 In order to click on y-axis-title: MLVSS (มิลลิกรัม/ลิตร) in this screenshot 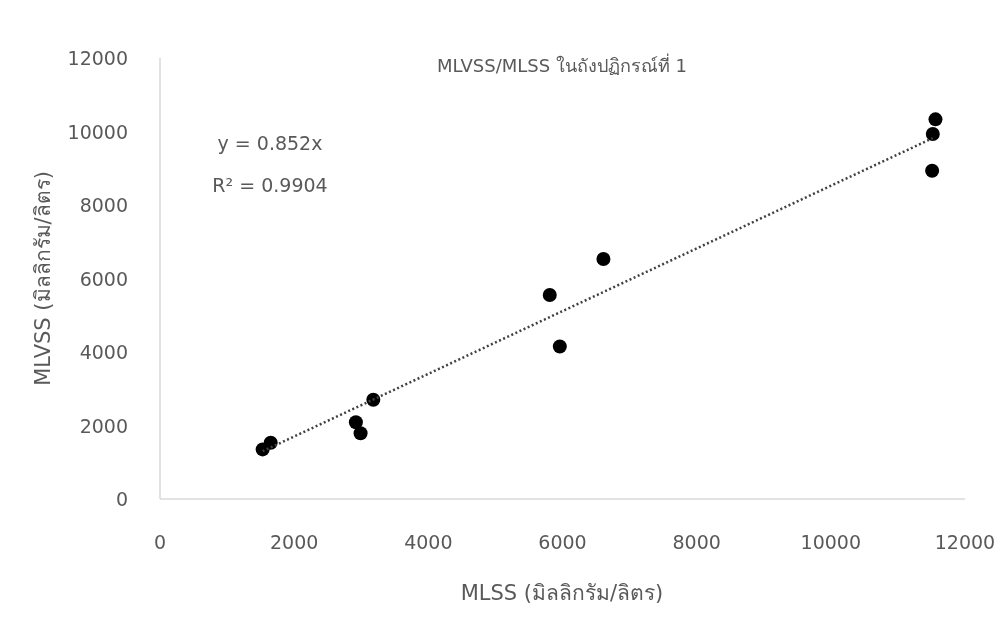, I will do `click(43, 278)`.